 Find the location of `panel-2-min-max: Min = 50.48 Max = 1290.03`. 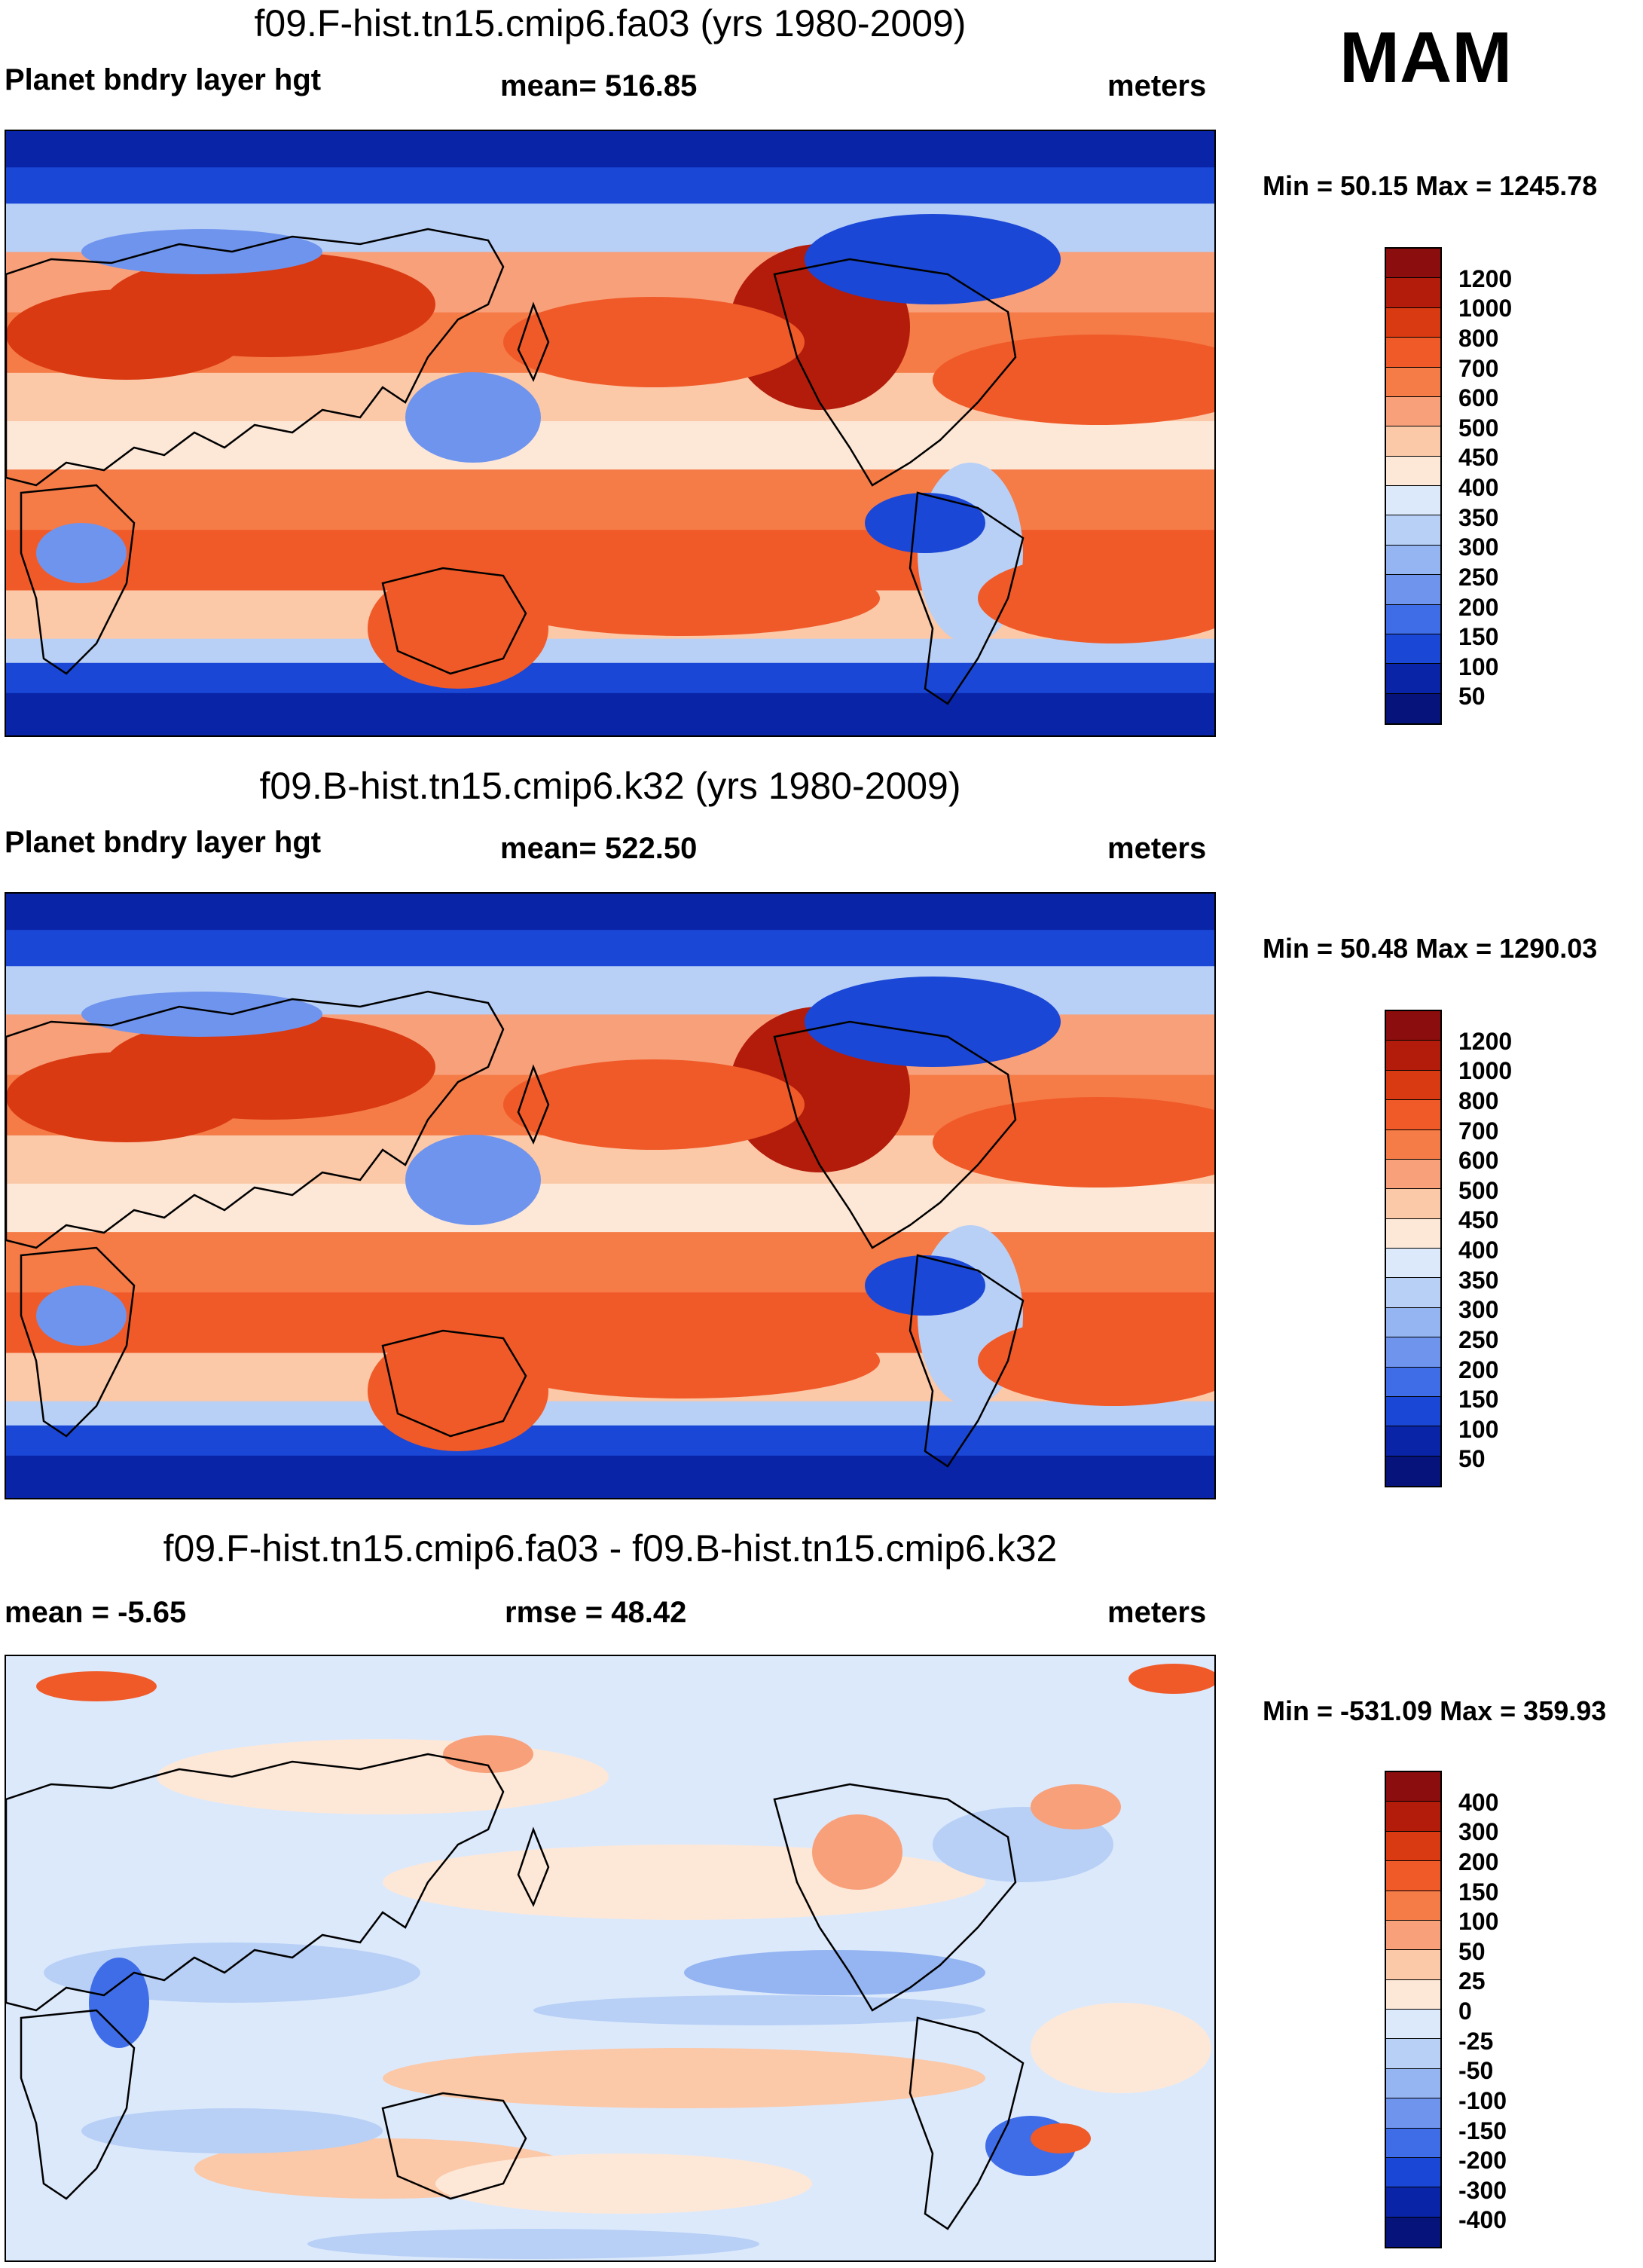

panel-2-min-max: Min = 50.48 Max = 1290.03 is located at coordinates (1430, 948).